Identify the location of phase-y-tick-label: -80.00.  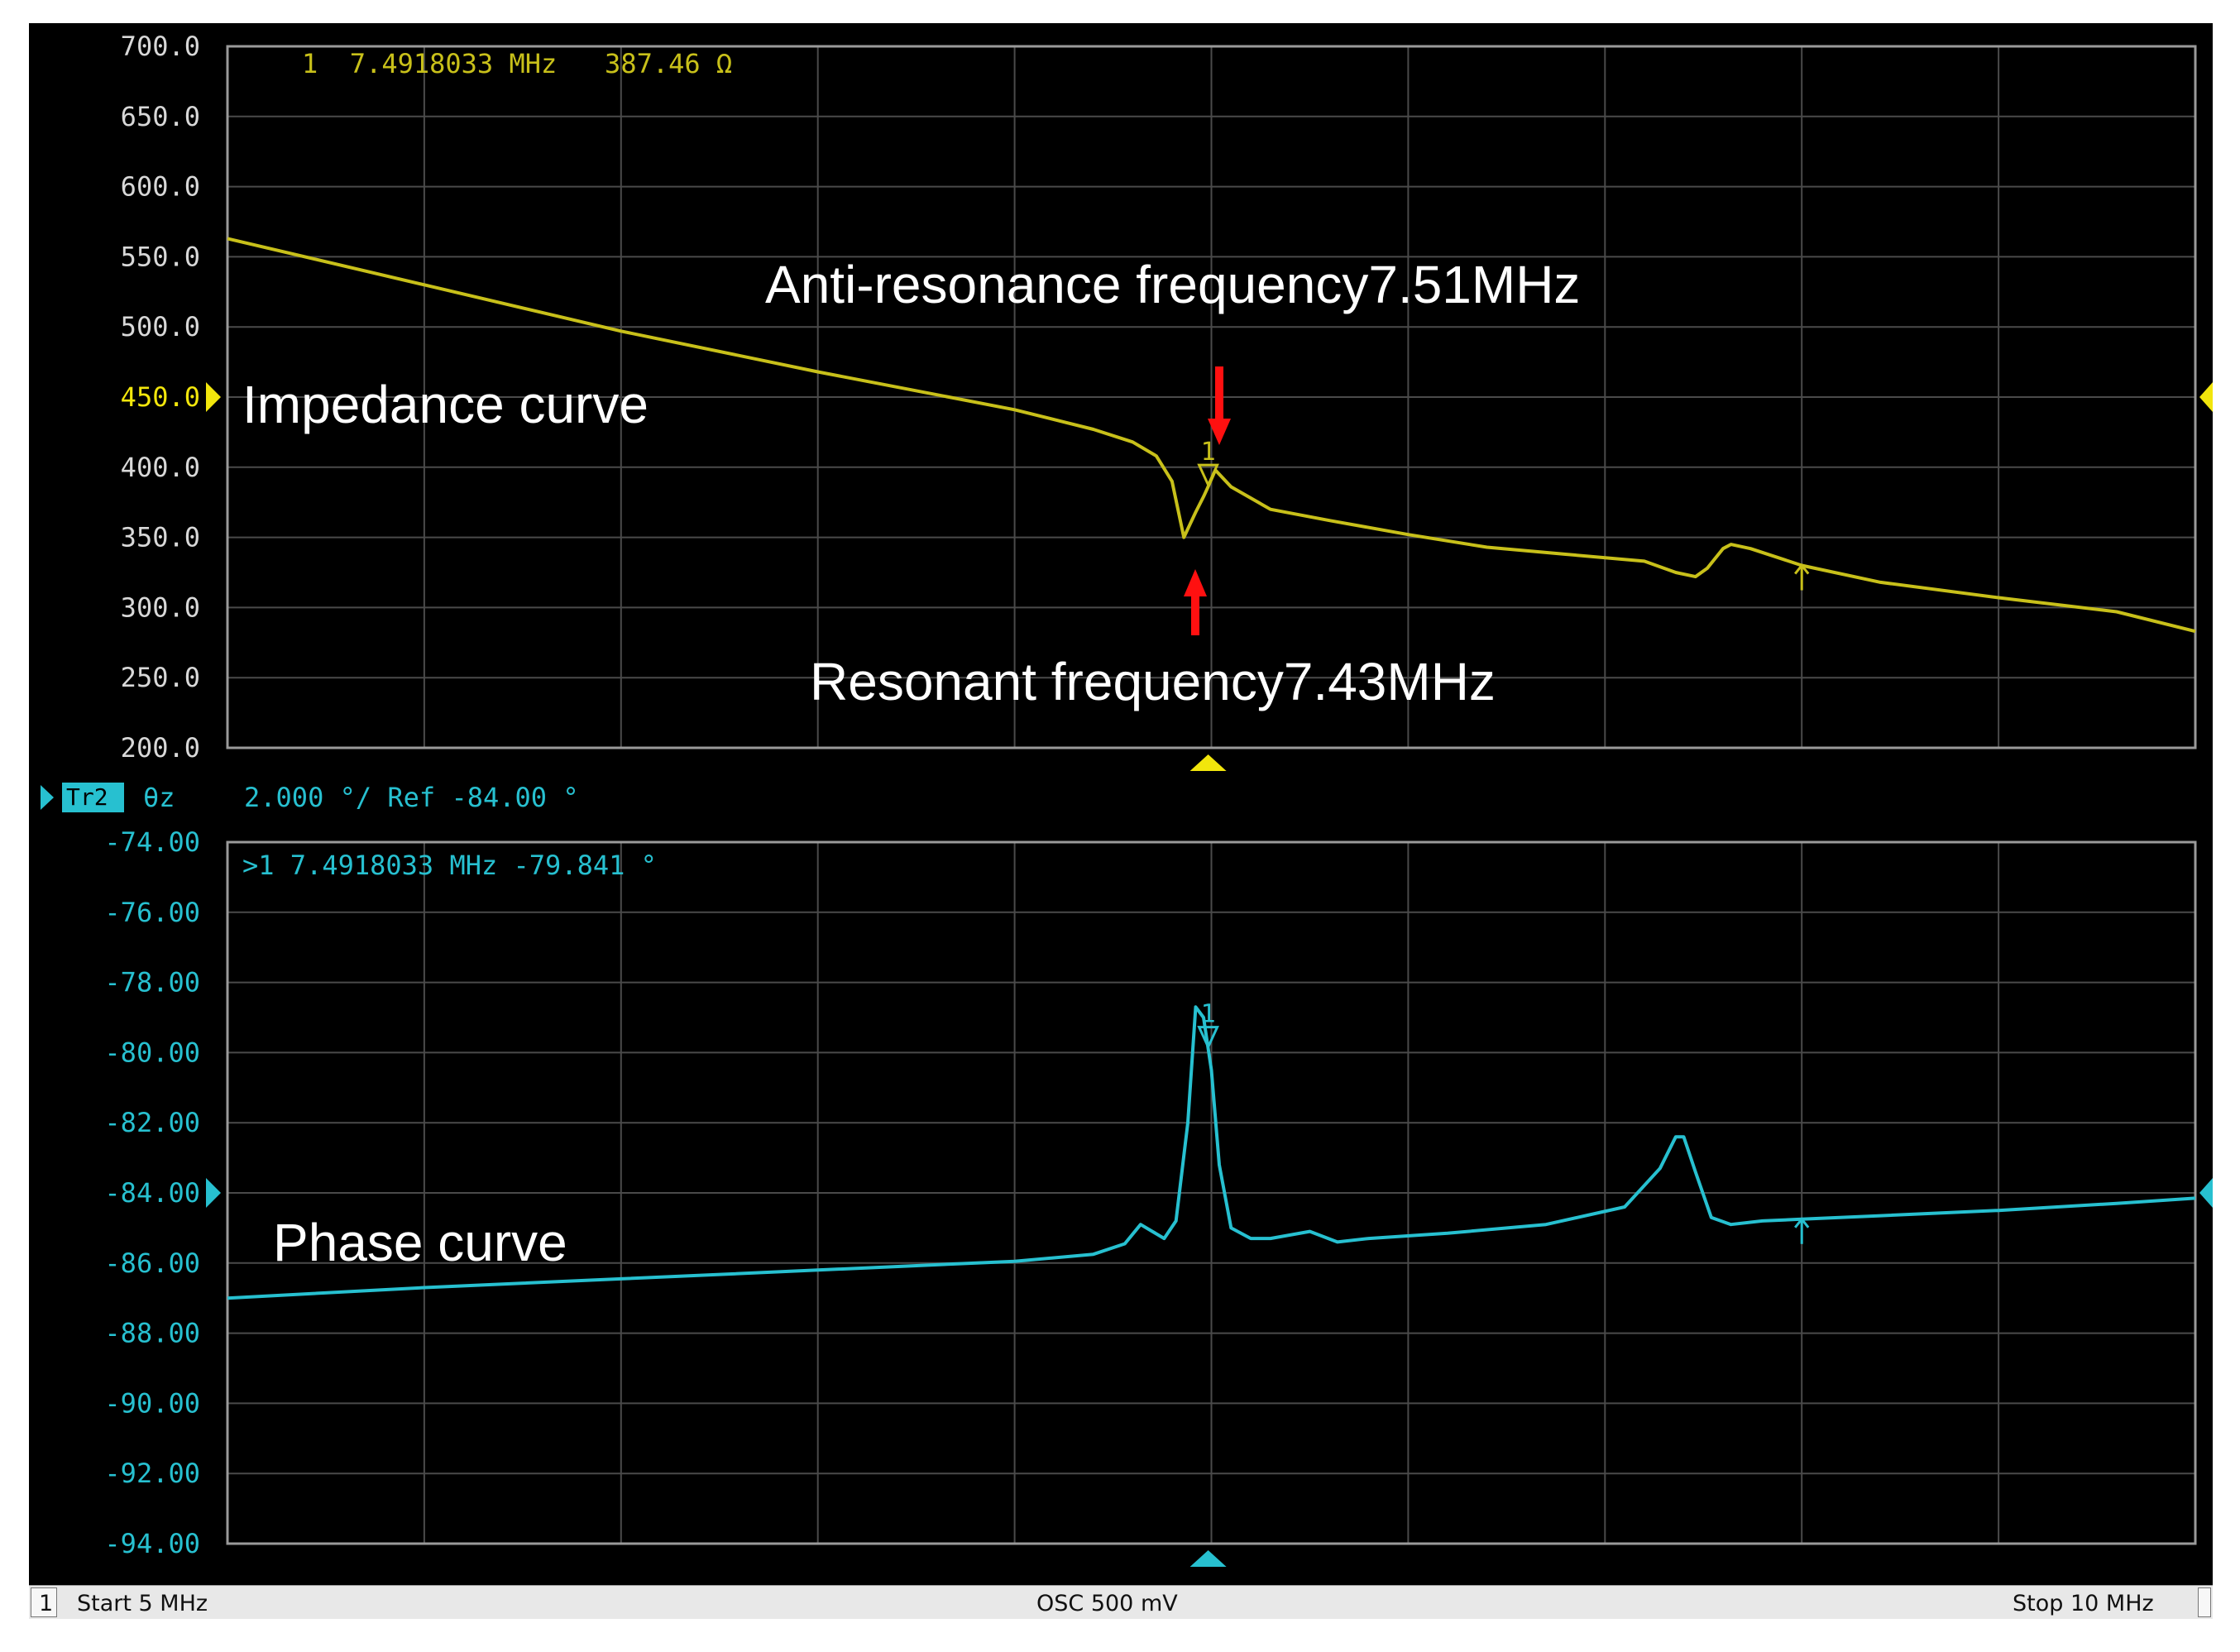
(152, 1052).